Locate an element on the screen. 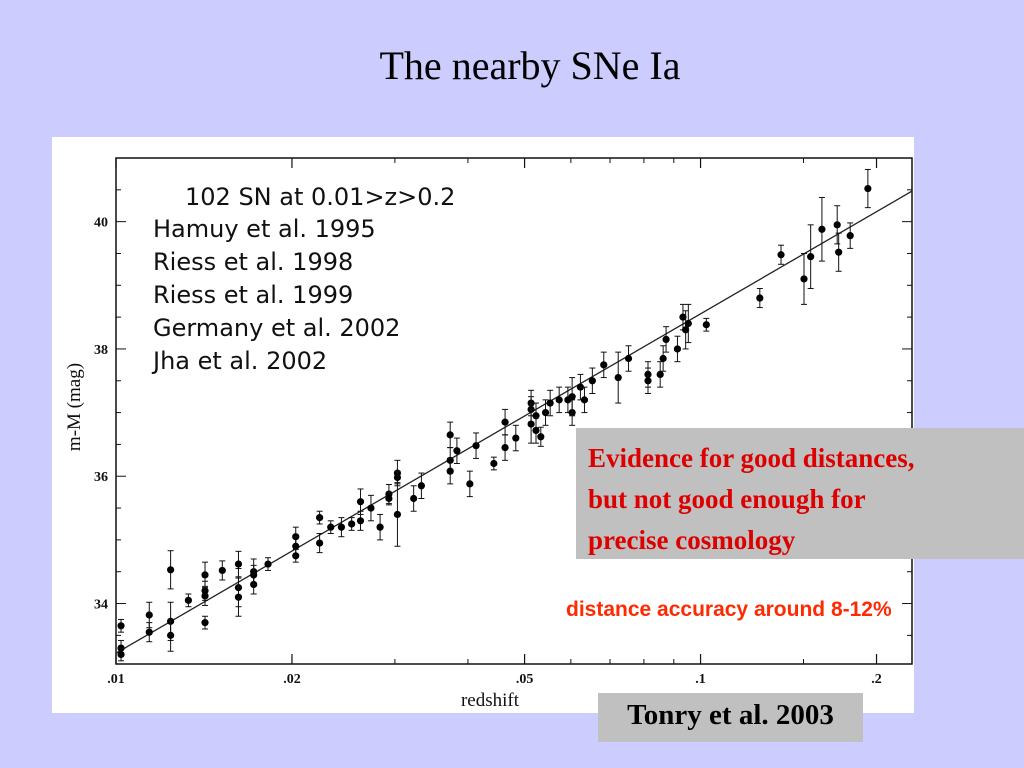  y-tick-label: 36 is located at coordinates (101, 477).